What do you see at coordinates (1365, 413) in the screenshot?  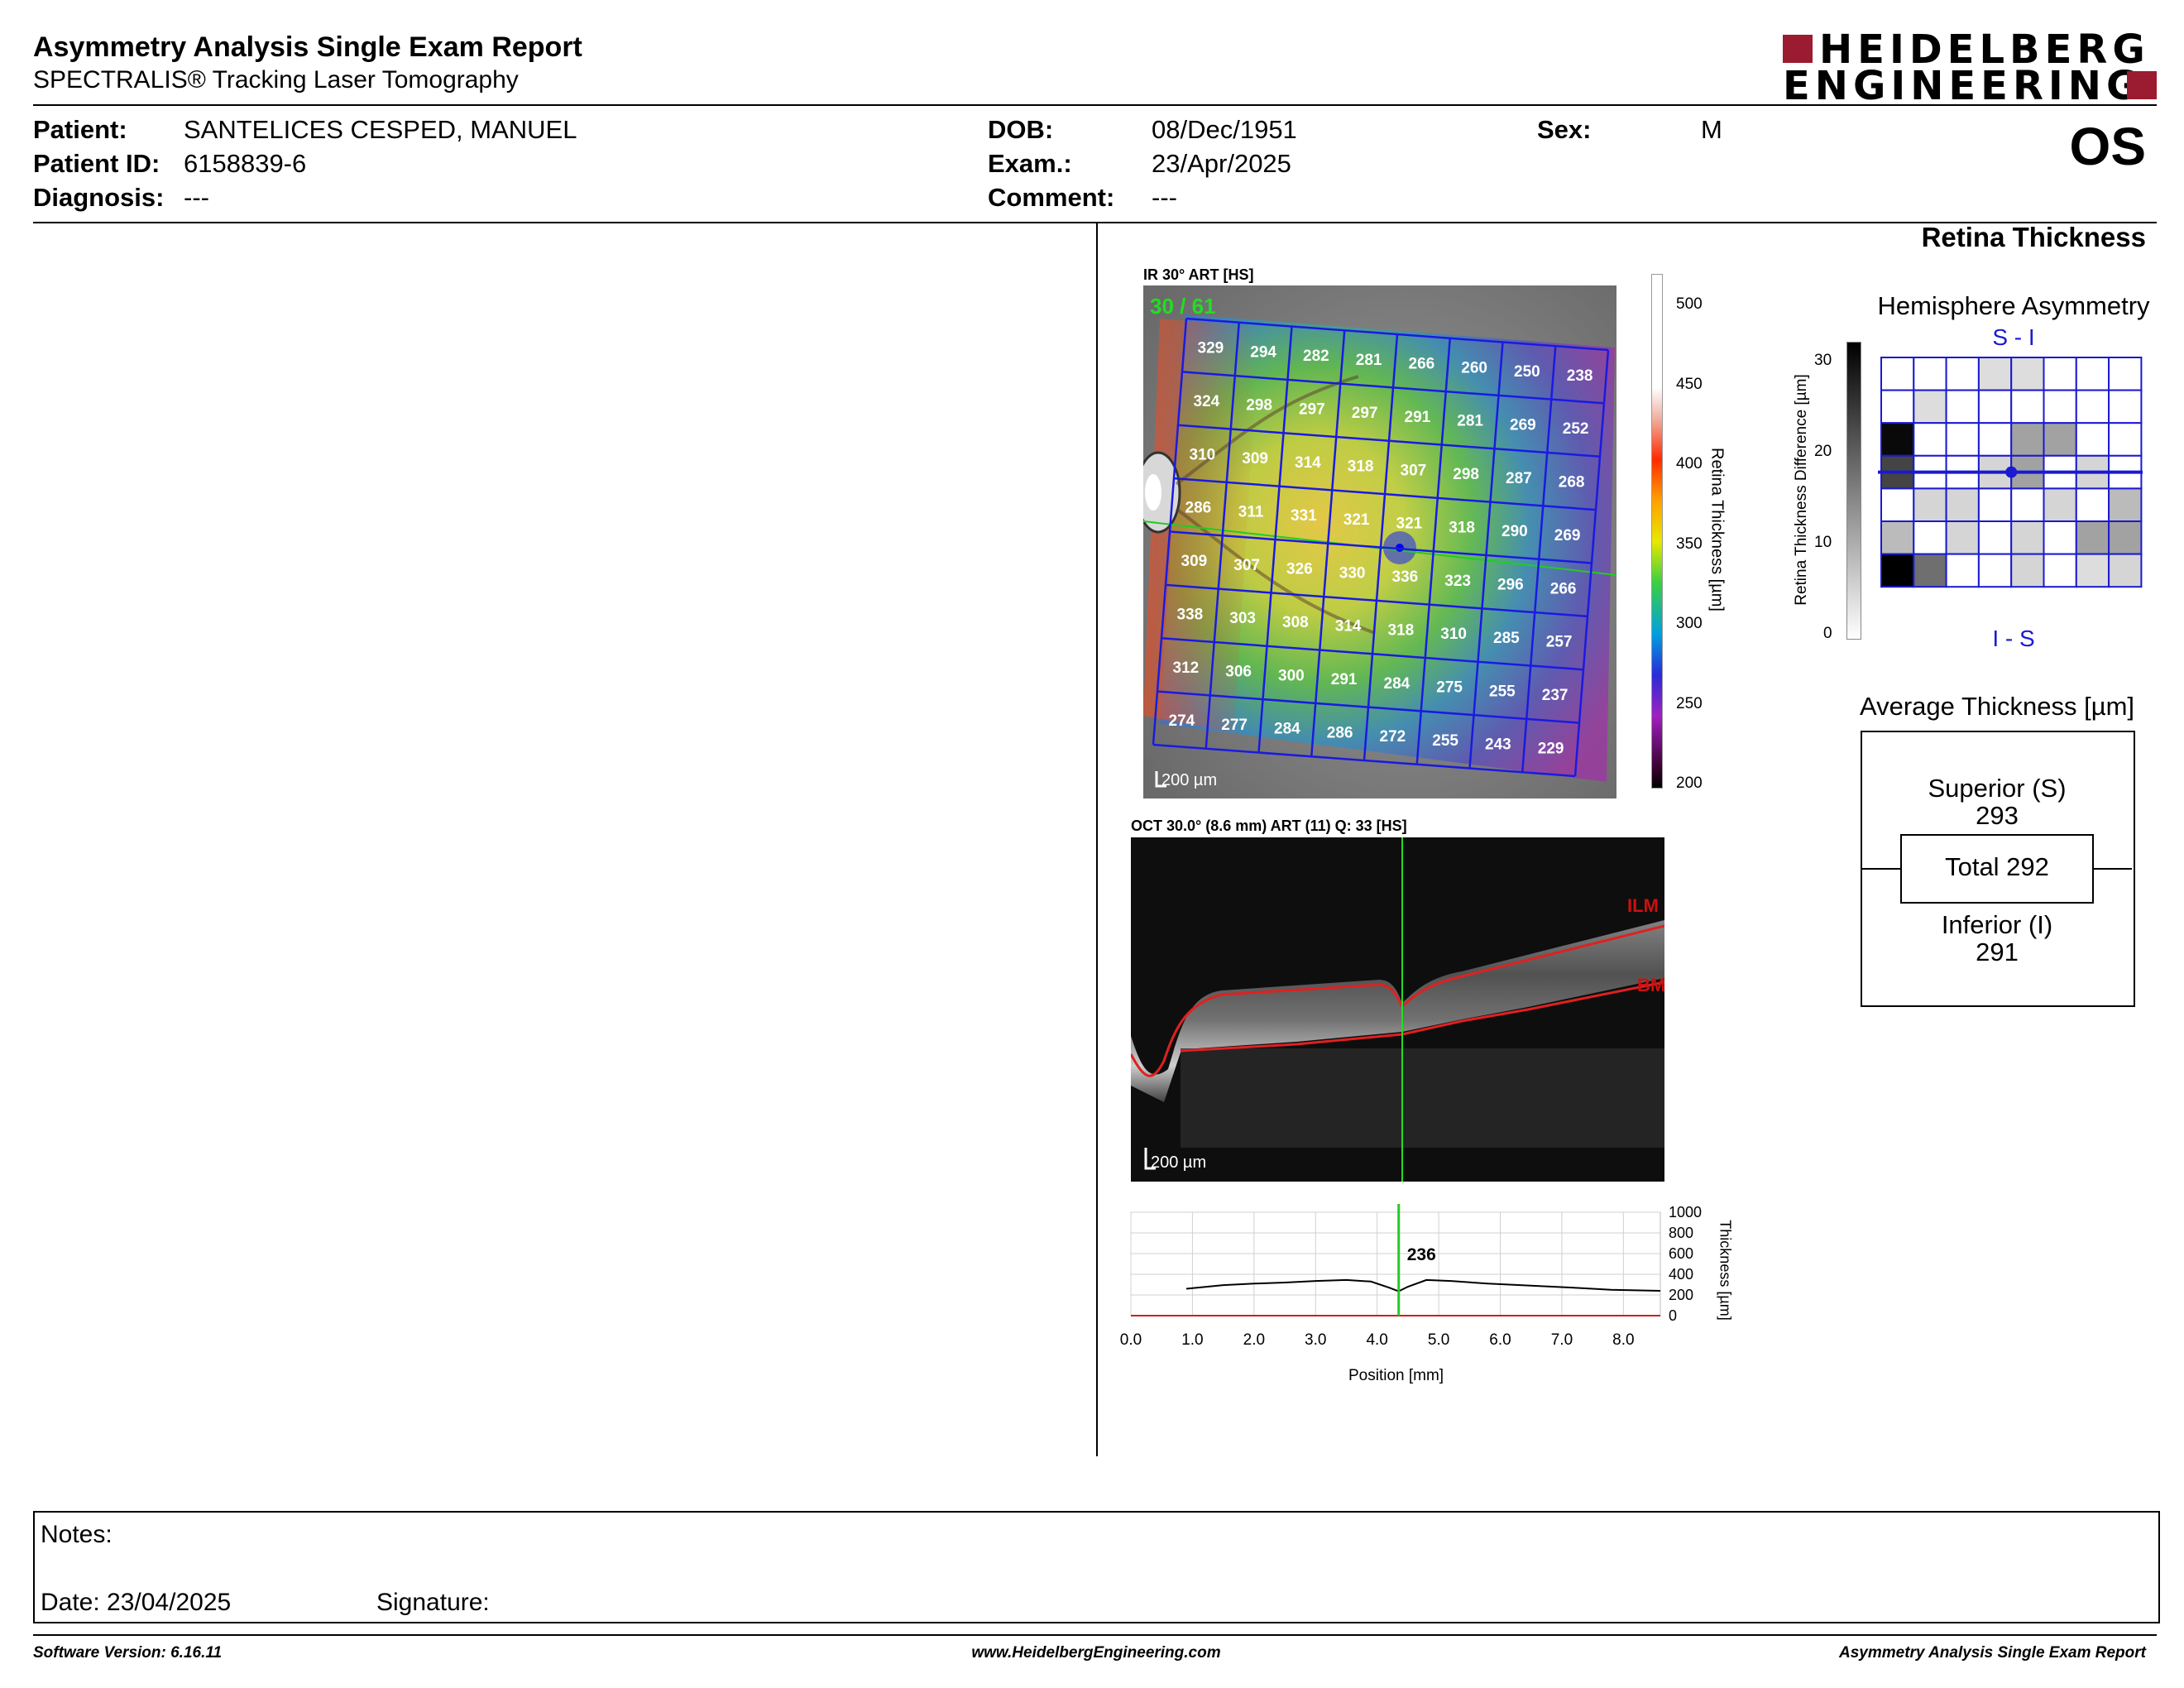 I see `thickness-cell-value: 297` at bounding box center [1365, 413].